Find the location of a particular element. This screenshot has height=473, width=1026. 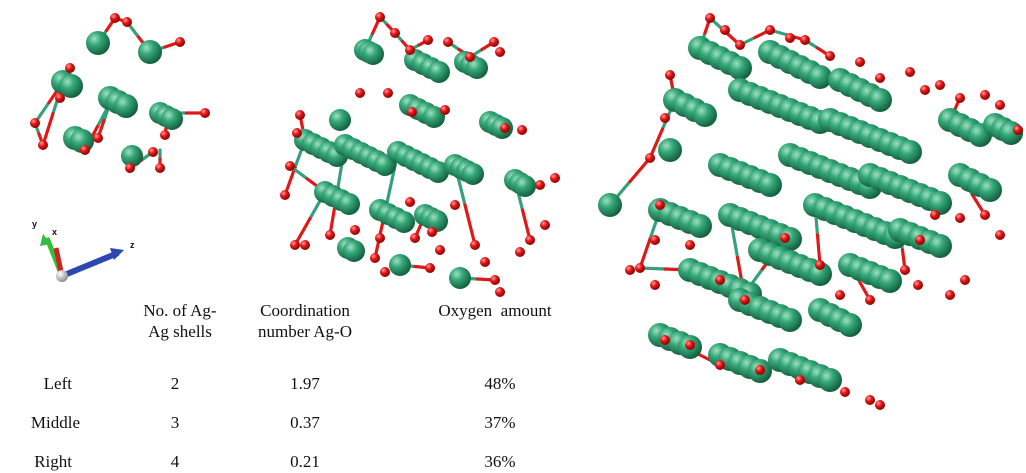

cell-shells: 4 is located at coordinates (175, 461).